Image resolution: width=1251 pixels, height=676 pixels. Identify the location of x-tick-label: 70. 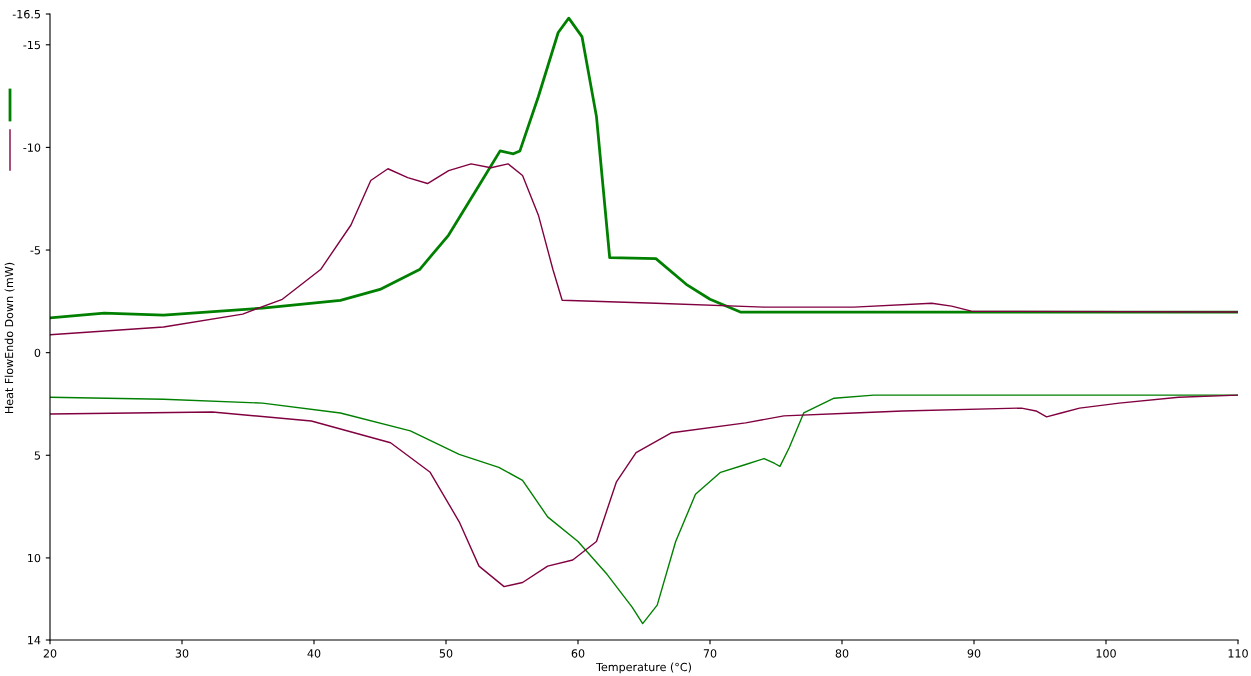
(710, 653).